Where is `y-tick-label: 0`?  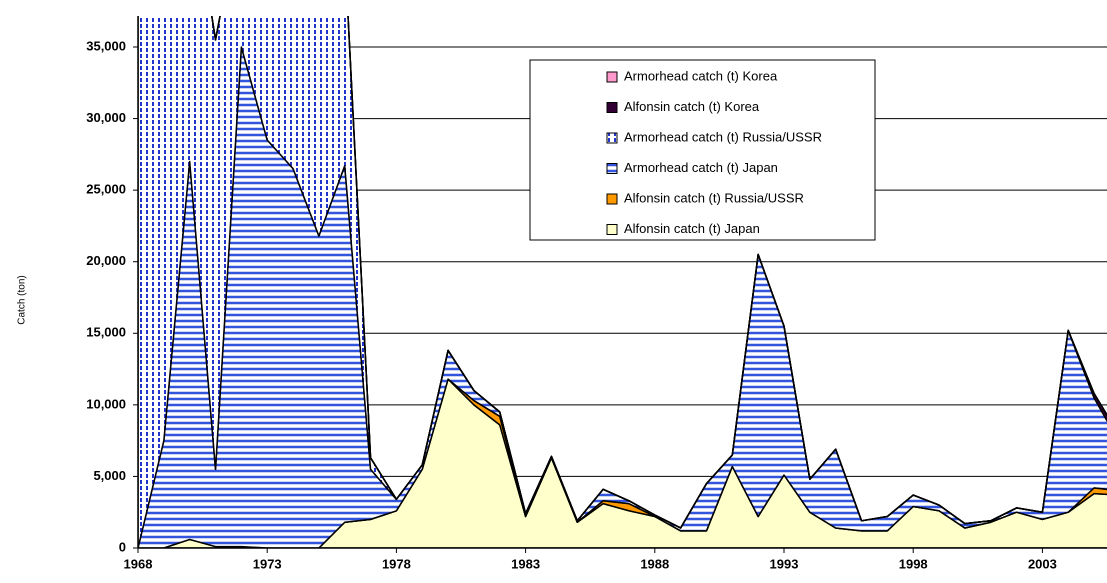
y-tick-label: 0 is located at coordinates (122, 546).